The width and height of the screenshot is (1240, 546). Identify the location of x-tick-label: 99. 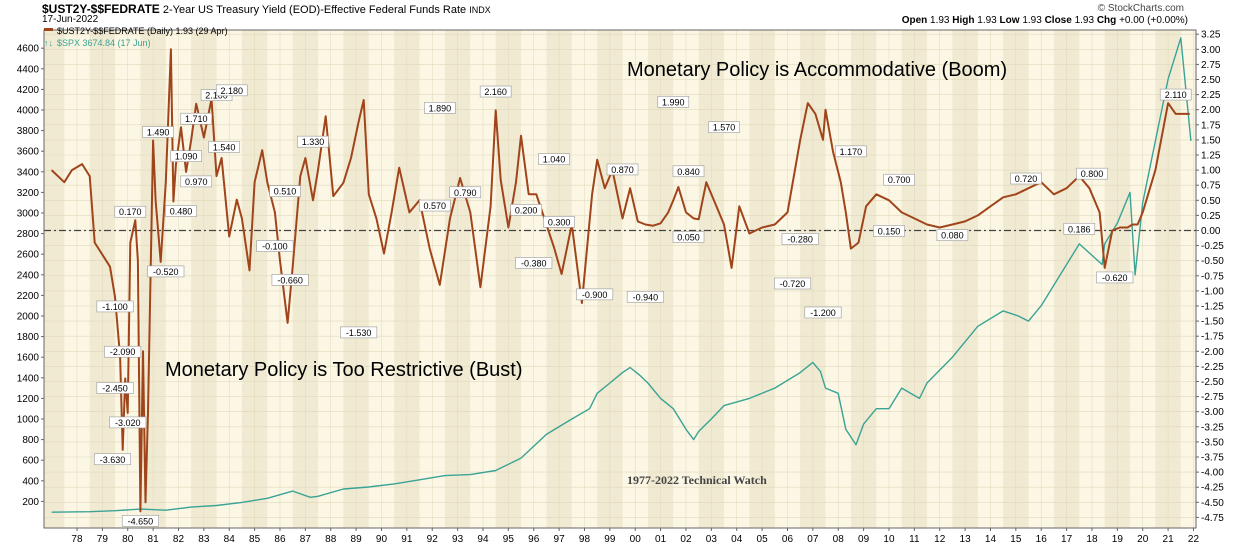
(610, 539).